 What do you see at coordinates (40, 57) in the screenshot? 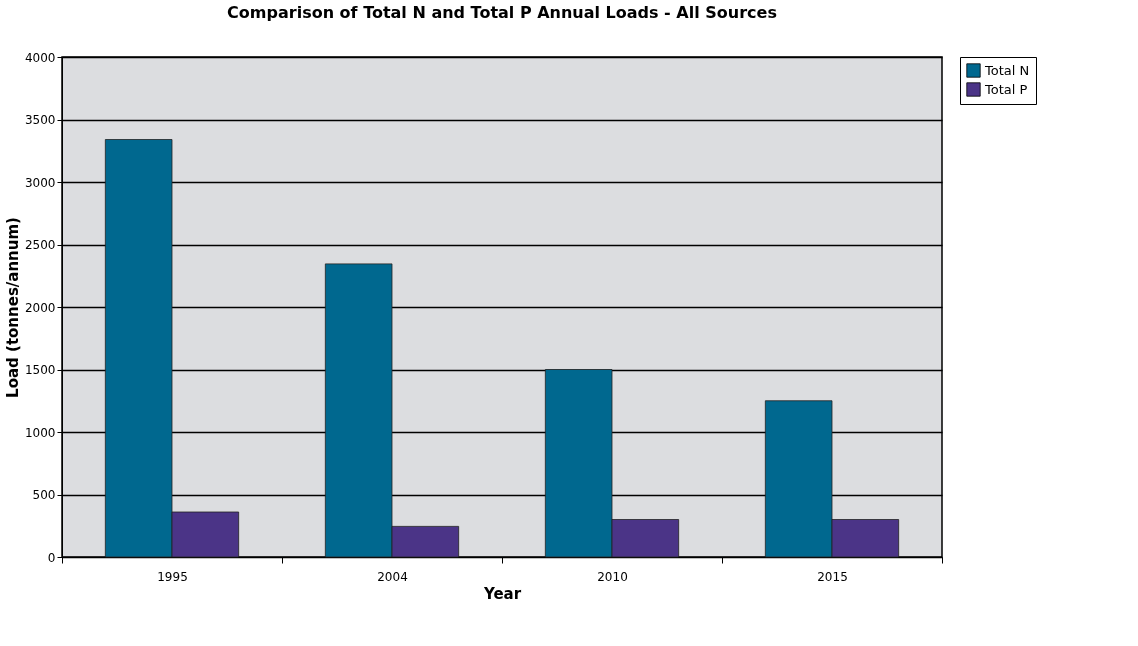
I see `y-tick-label: 4000` at bounding box center [40, 57].